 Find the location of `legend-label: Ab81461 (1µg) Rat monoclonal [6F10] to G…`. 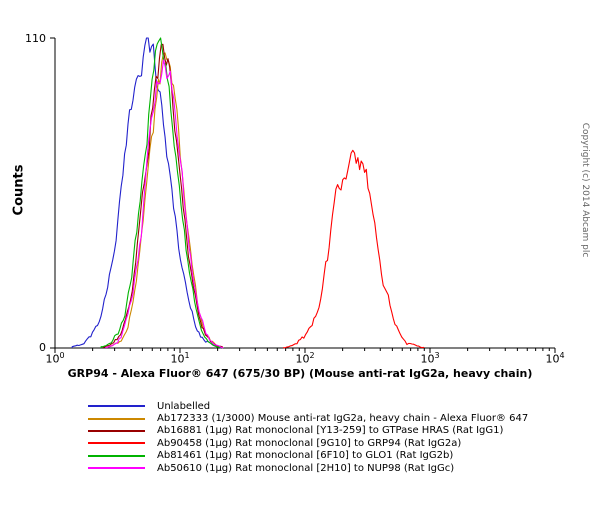

legend-label: Ab81461 (1µg) Rat monoclonal [6F10] to G… is located at coordinates (305, 456).